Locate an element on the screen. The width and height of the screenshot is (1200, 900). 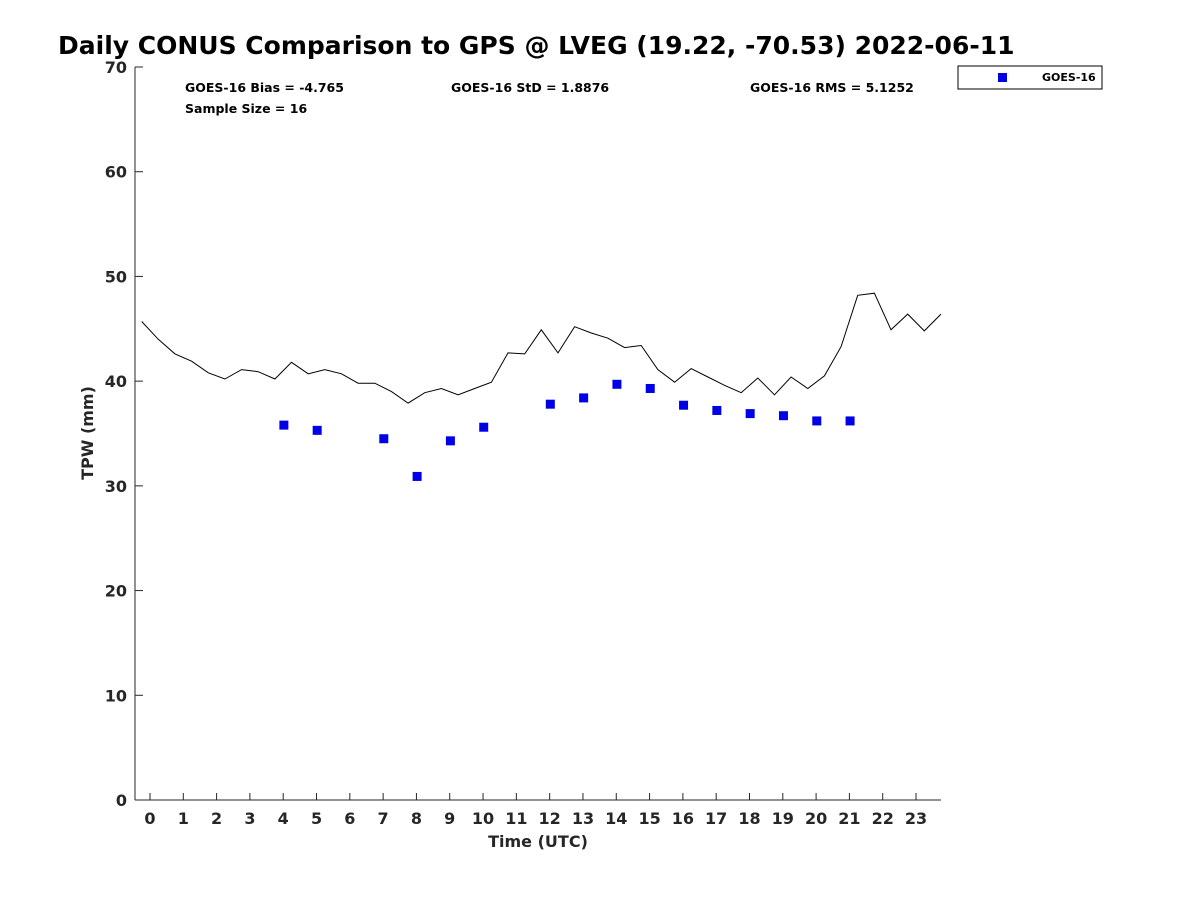
x-tick-label: 4 is located at coordinates (283, 818).